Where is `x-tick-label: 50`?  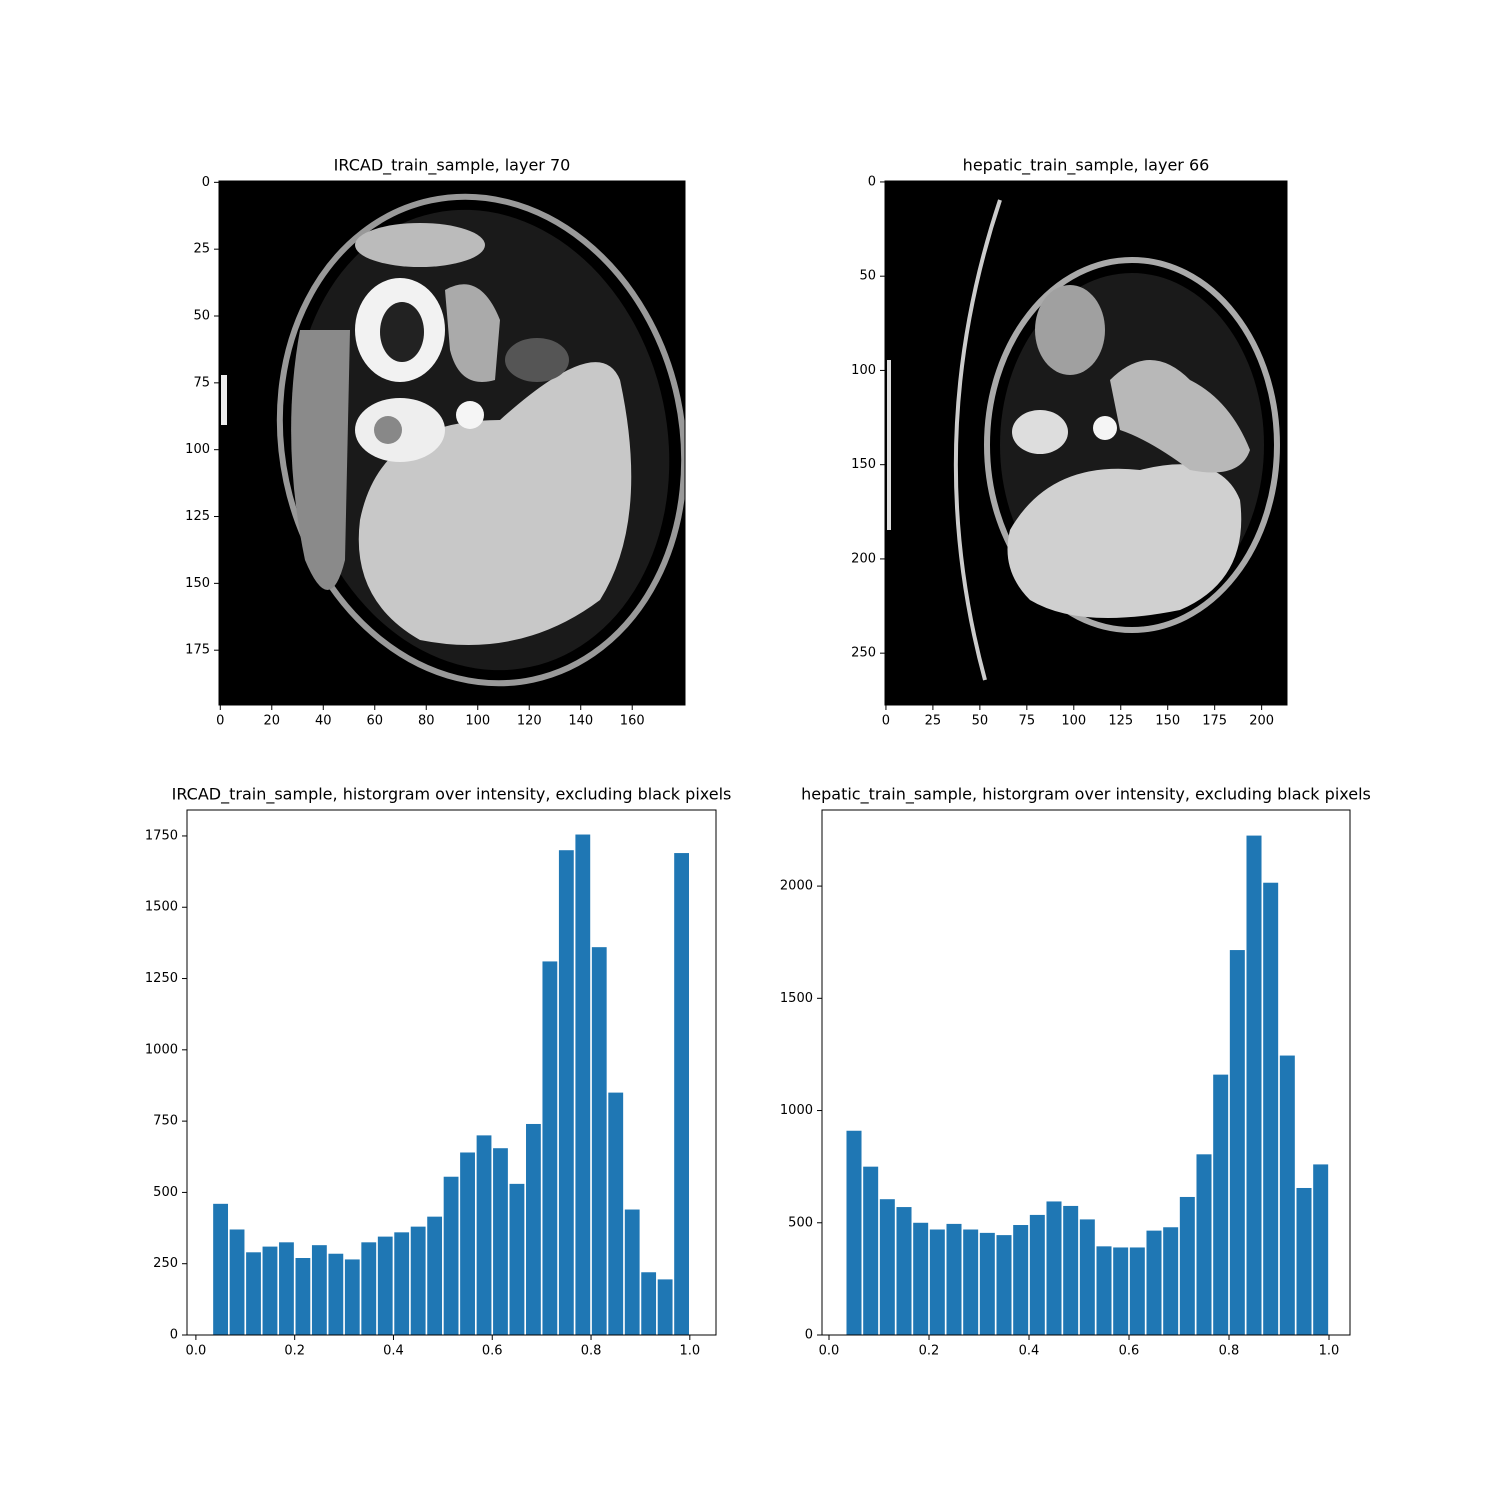
x-tick-label: 50 is located at coordinates (980, 721).